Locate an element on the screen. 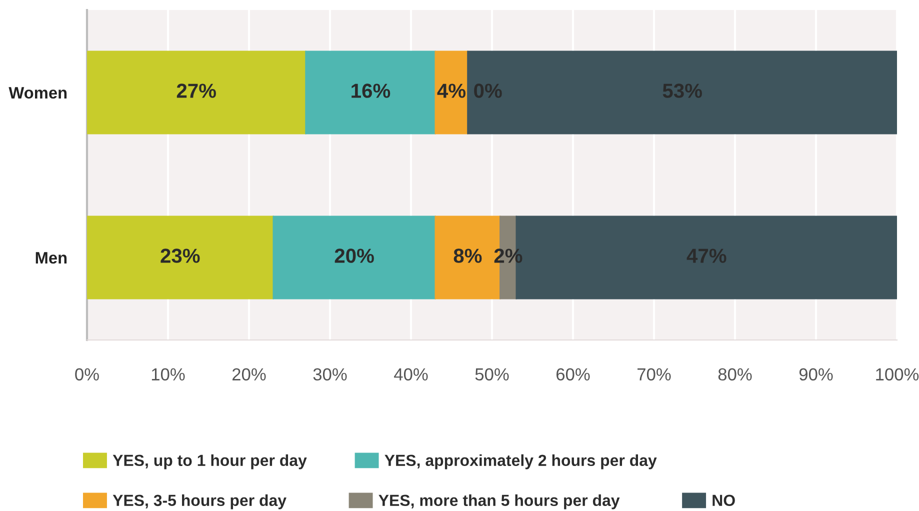 Image resolution: width=919 pixels, height=511 pixels. data-label: 20% is located at coordinates (354, 255).